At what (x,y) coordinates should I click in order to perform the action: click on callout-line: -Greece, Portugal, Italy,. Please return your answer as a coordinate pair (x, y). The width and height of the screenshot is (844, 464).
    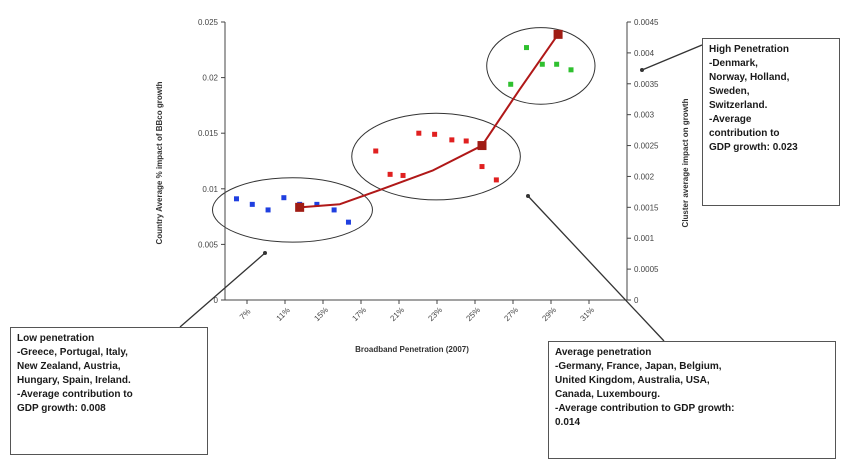
    Looking at the image, I should click on (72, 352).